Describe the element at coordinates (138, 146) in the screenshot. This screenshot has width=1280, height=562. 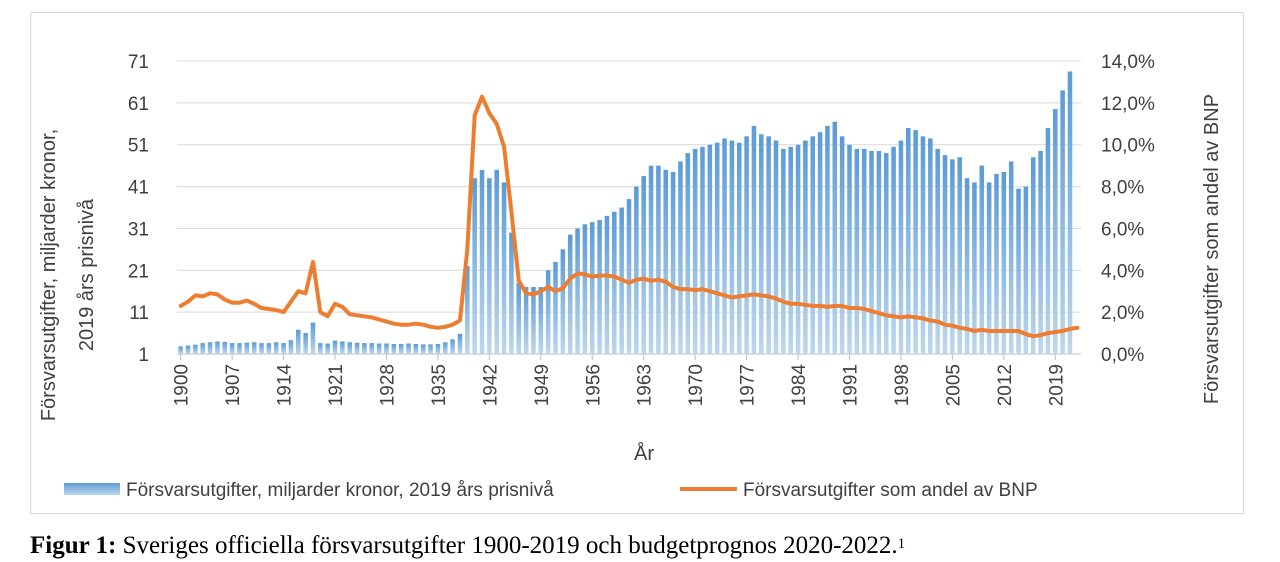
I see `left-tick-label: 51` at that location.